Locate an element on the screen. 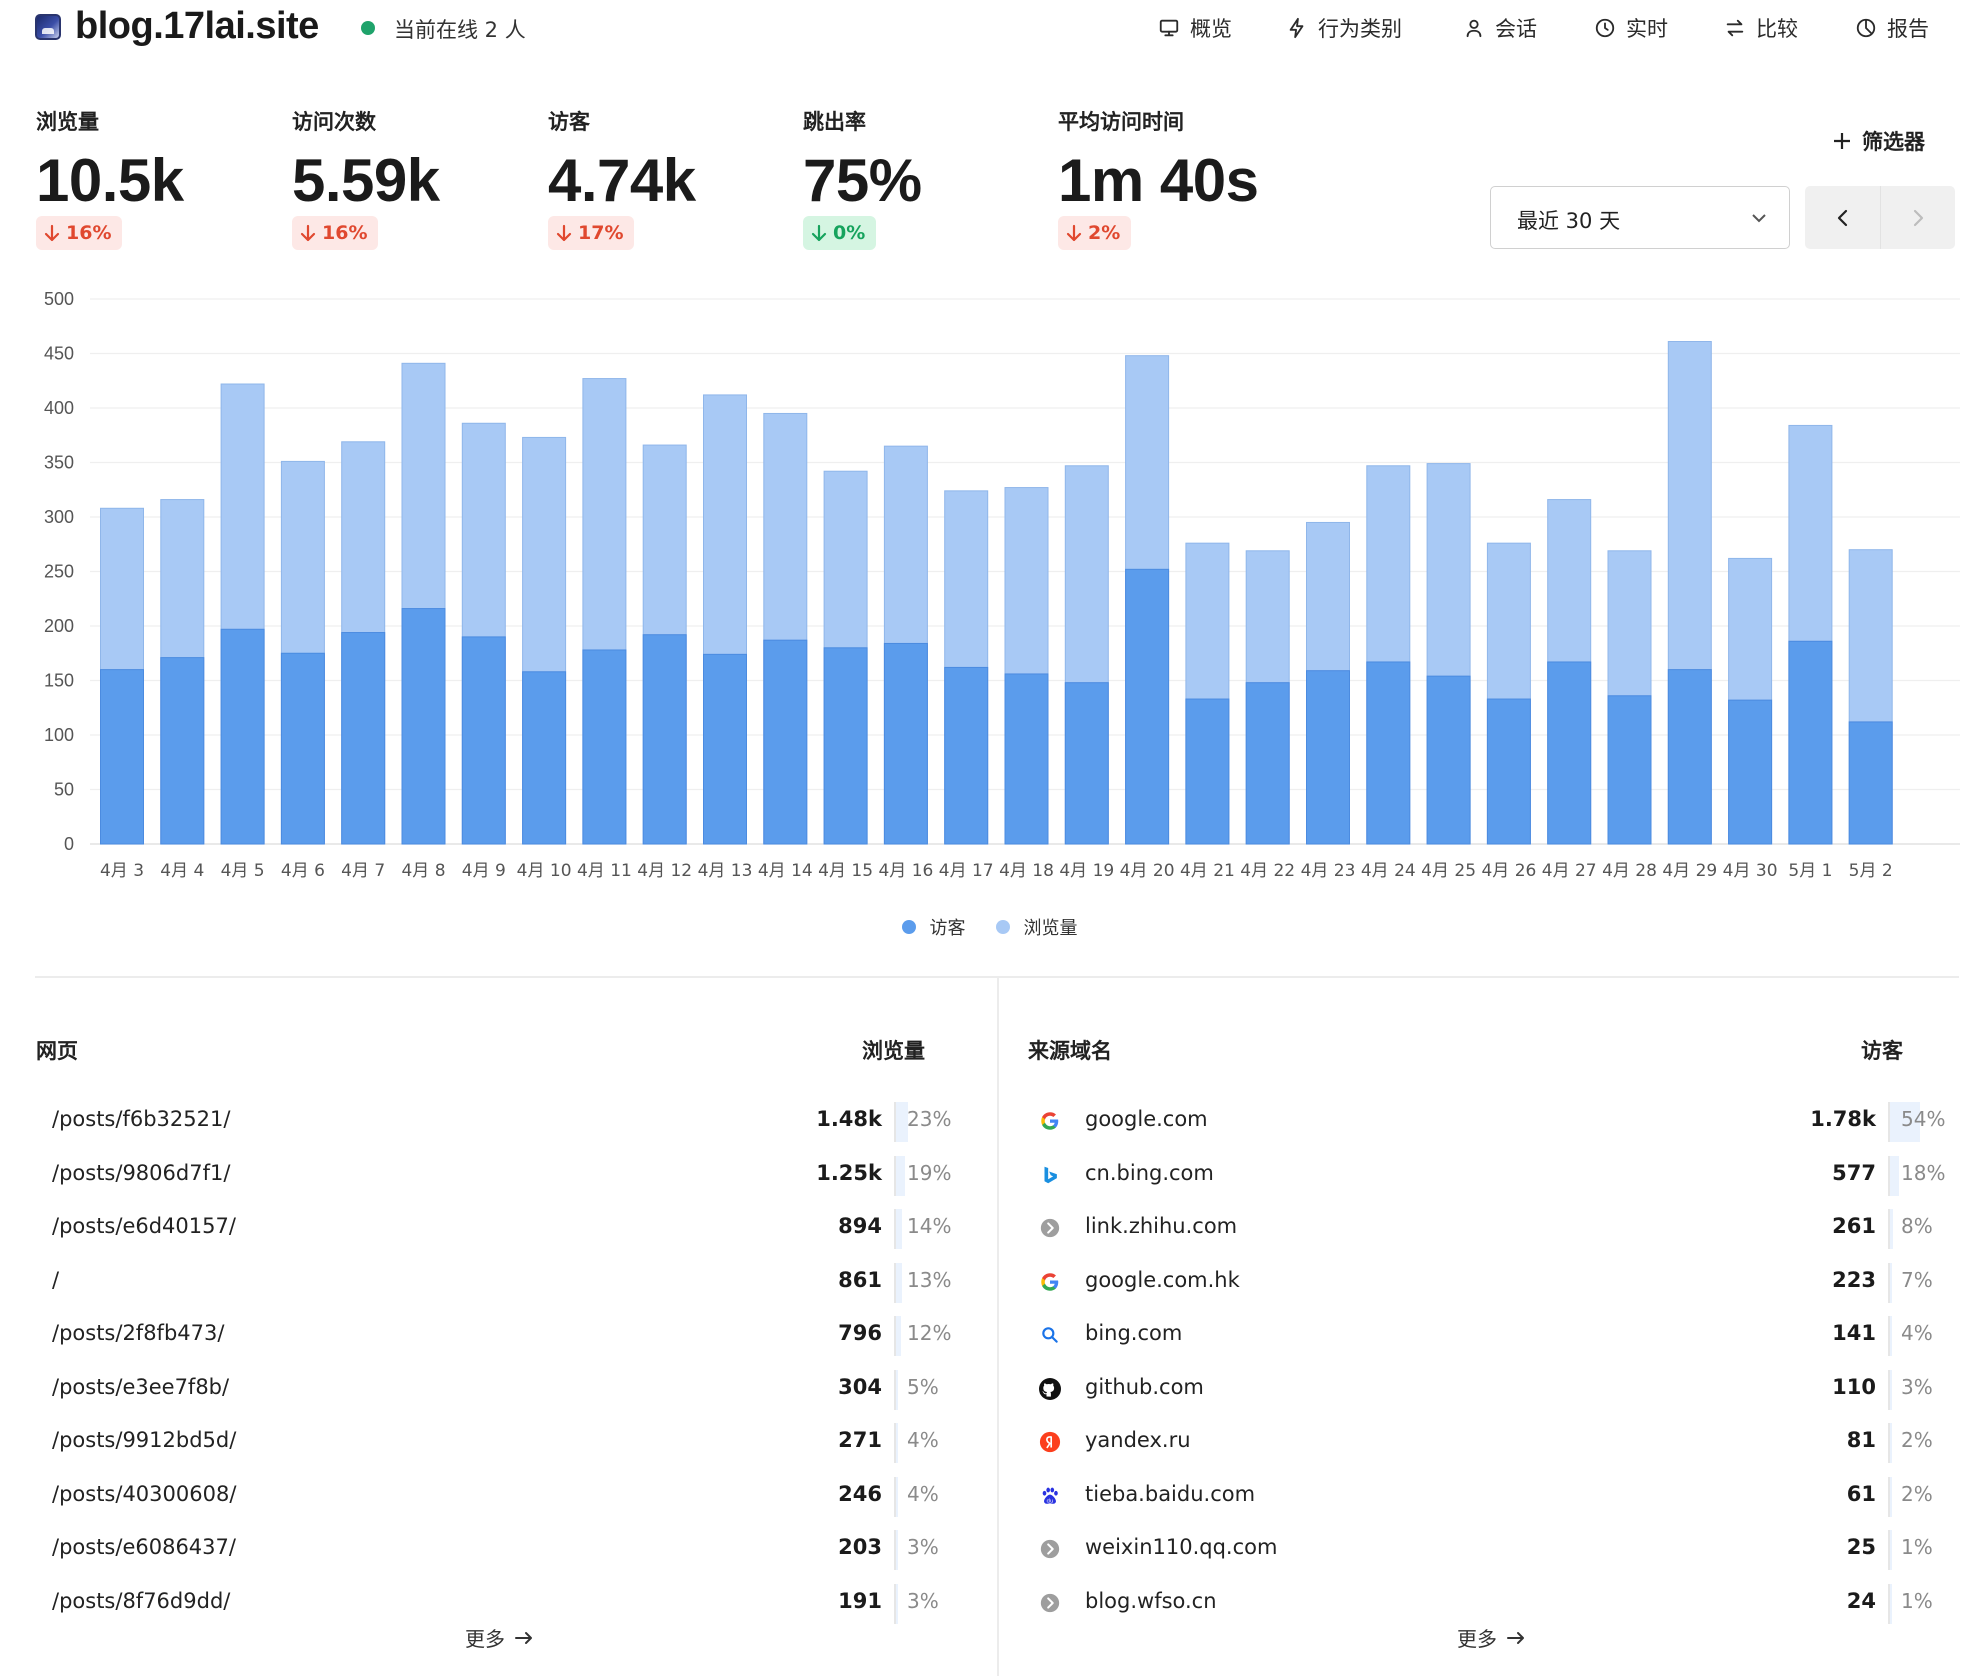 The height and width of the screenshot is (1676, 1979). previous-period-button is located at coordinates (1842, 217).